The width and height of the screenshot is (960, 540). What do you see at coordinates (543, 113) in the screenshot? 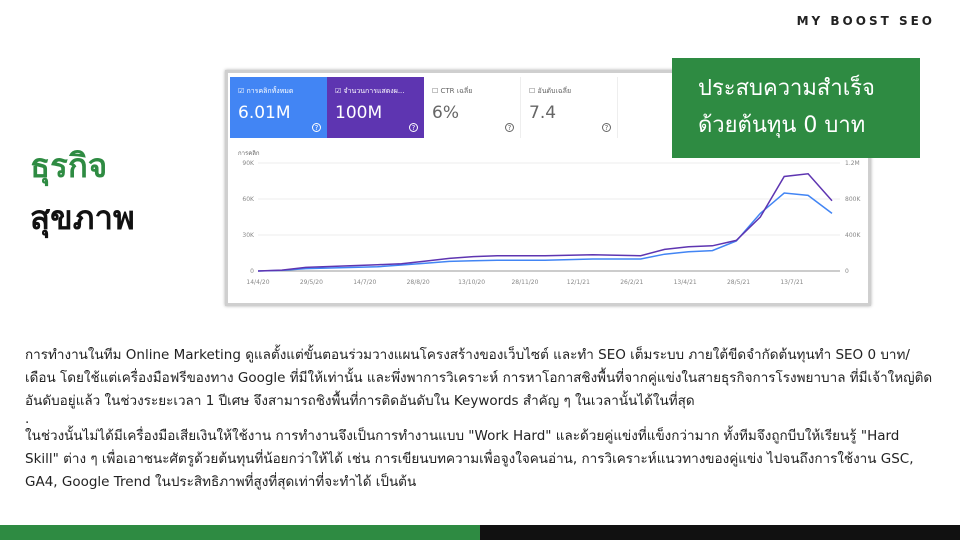
I see `metric-value: 7.4` at bounding box center [543, 113].